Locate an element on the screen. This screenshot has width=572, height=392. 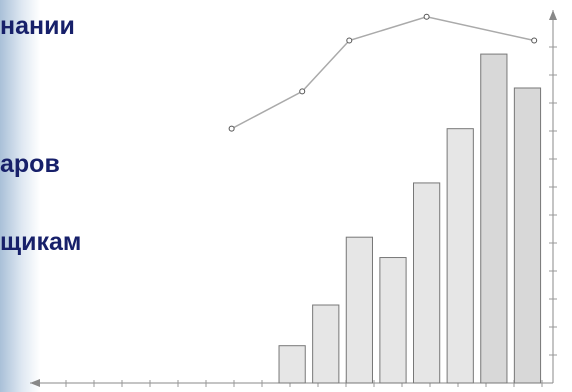
text-line: аров is located at coordinates (30, 164).